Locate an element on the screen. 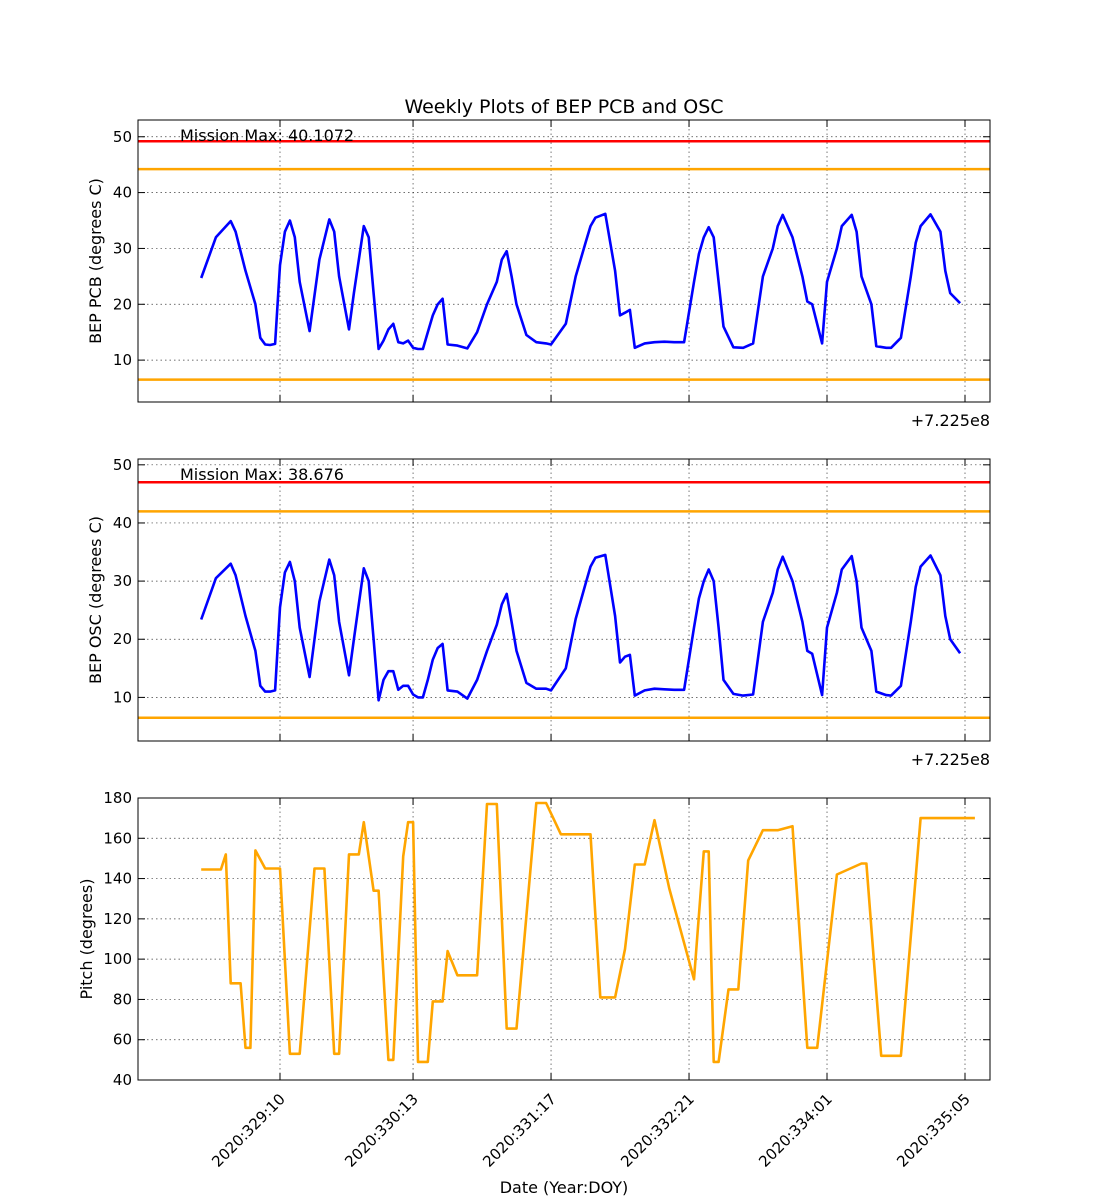 This screenshot has height=1200, width=1100. y-tick-label: 180 is located at coordinates (117, 798).